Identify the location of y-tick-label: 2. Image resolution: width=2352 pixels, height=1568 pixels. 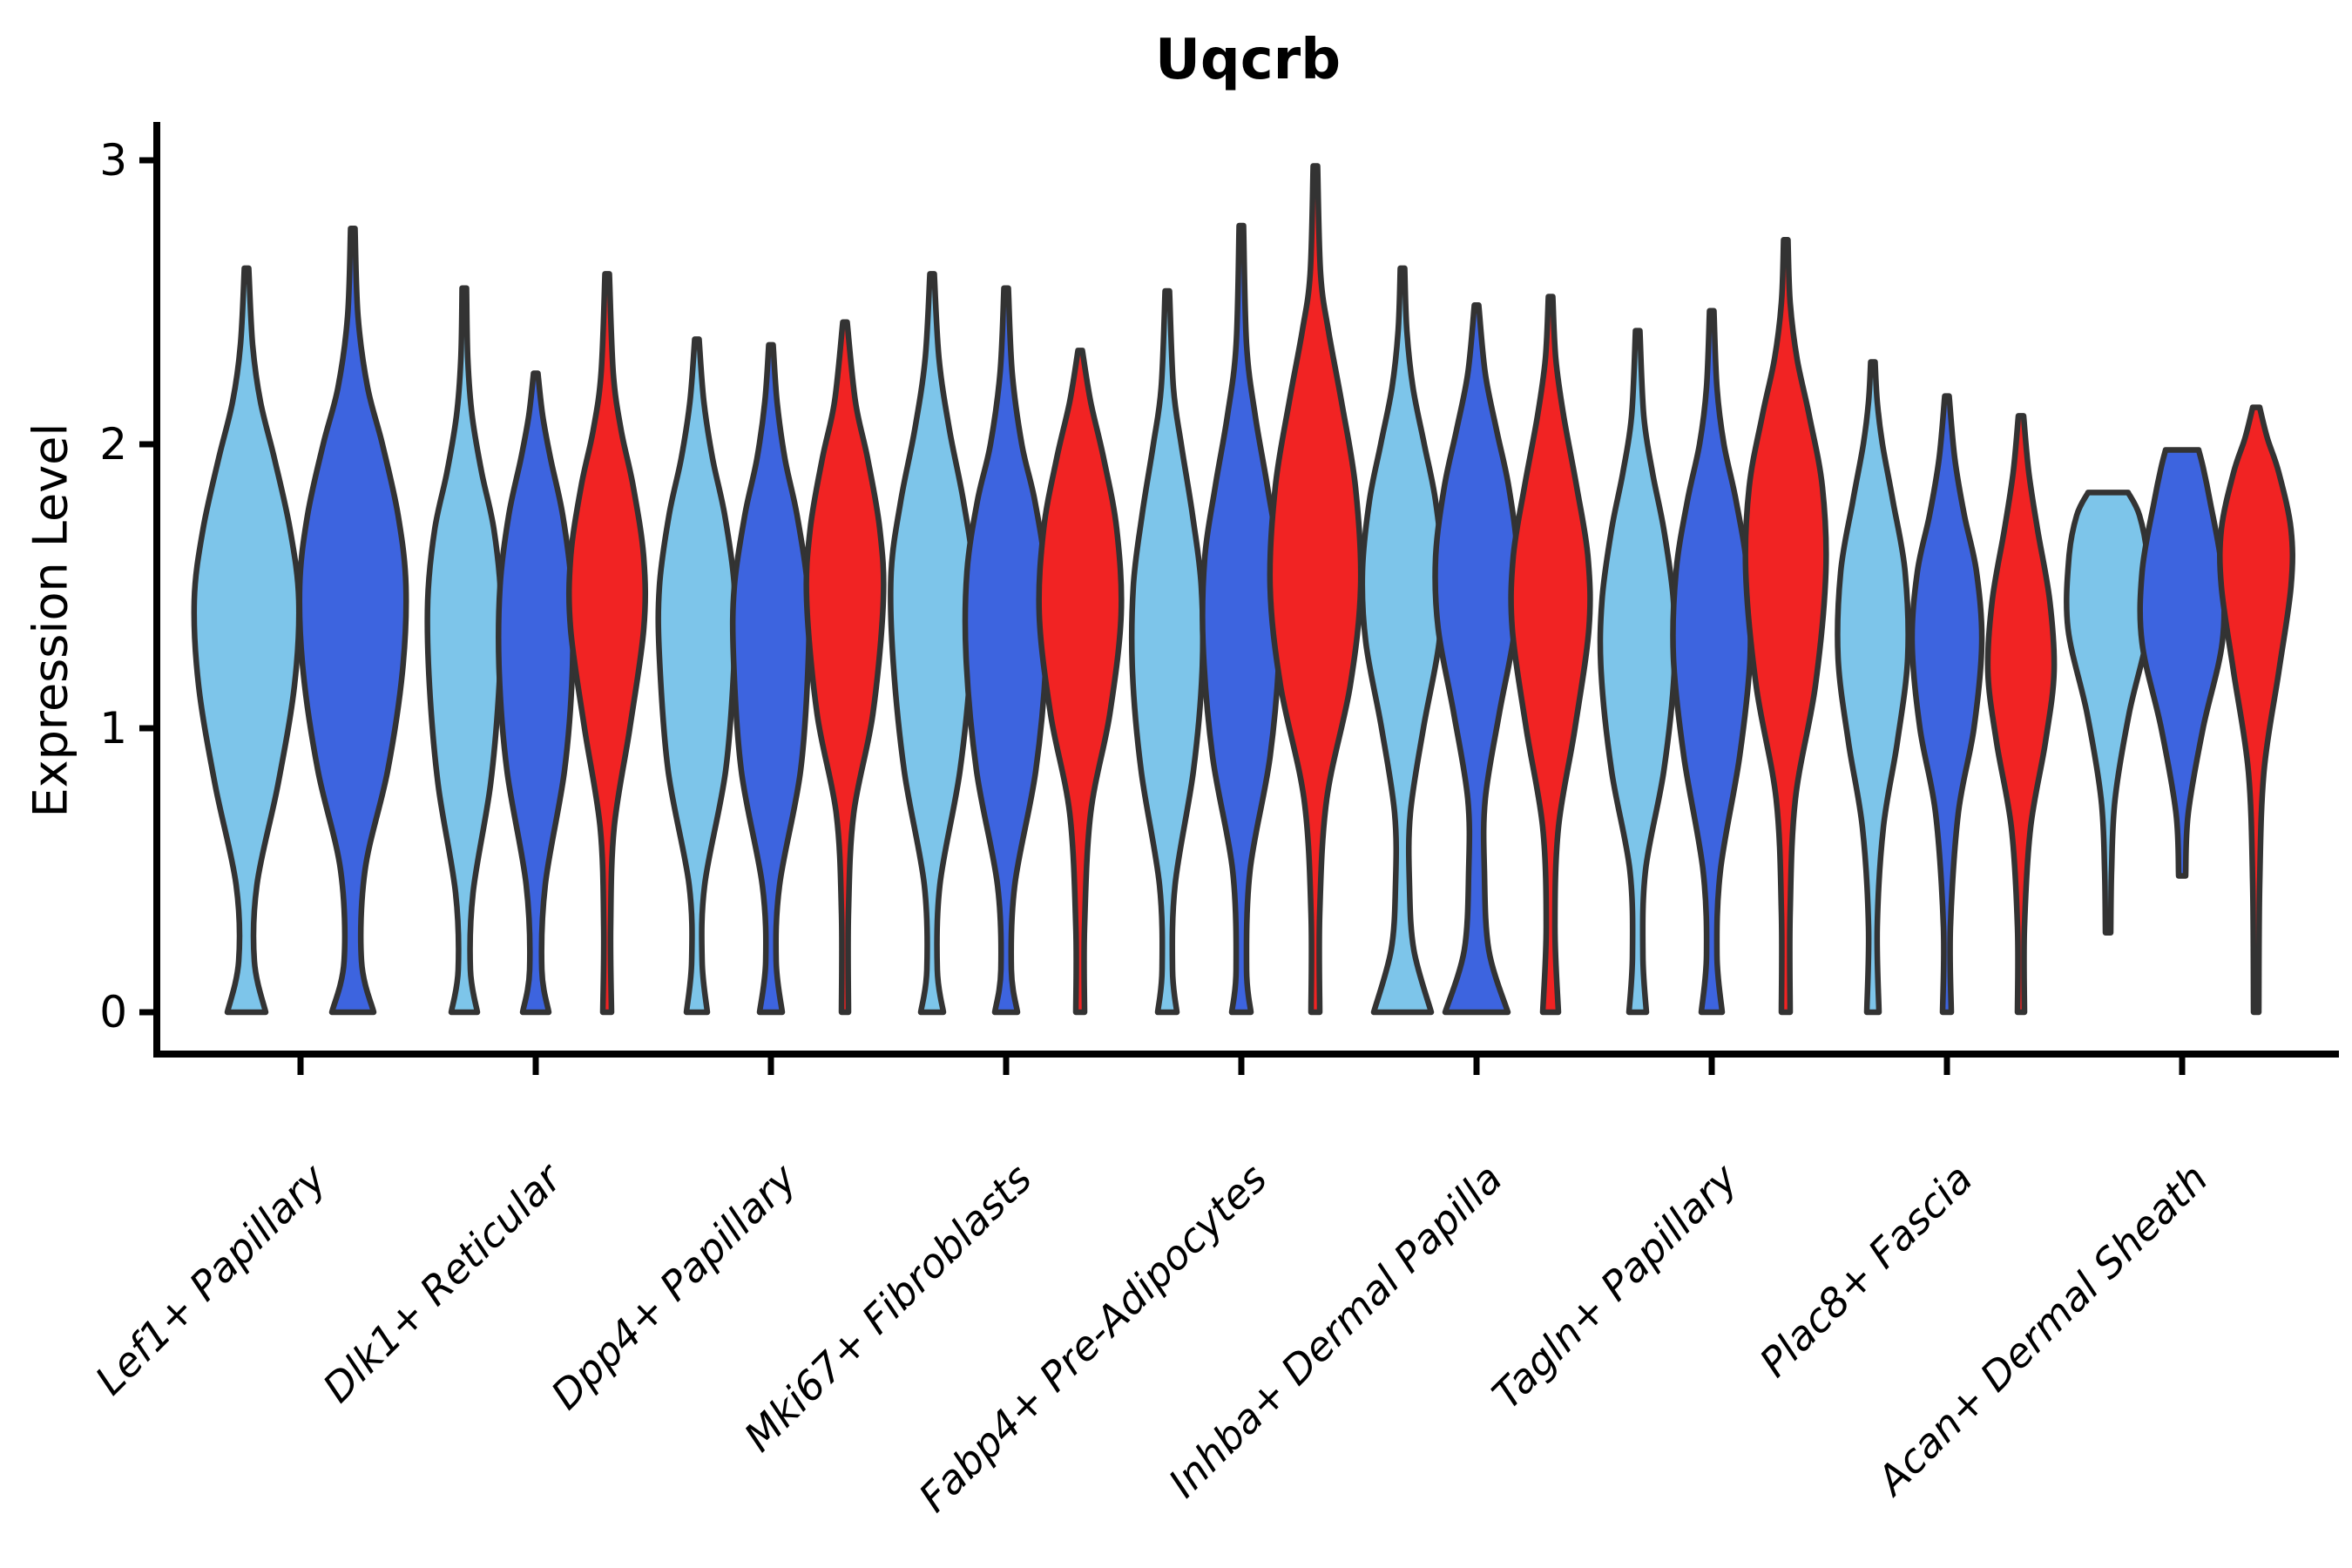
(113, 444).